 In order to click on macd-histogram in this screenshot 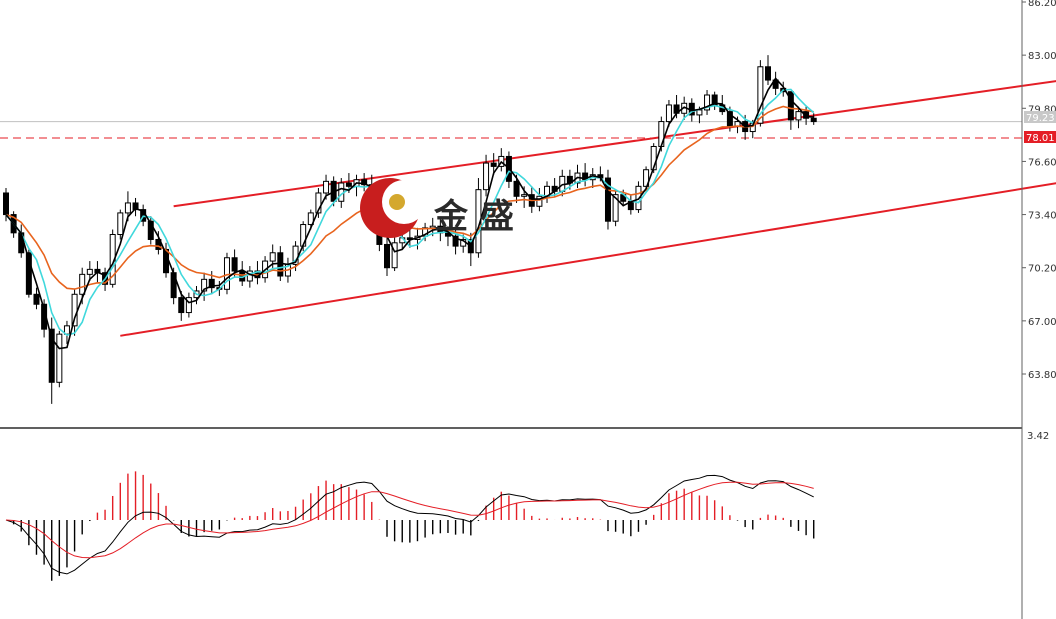, I will do `click(413, 526)`.